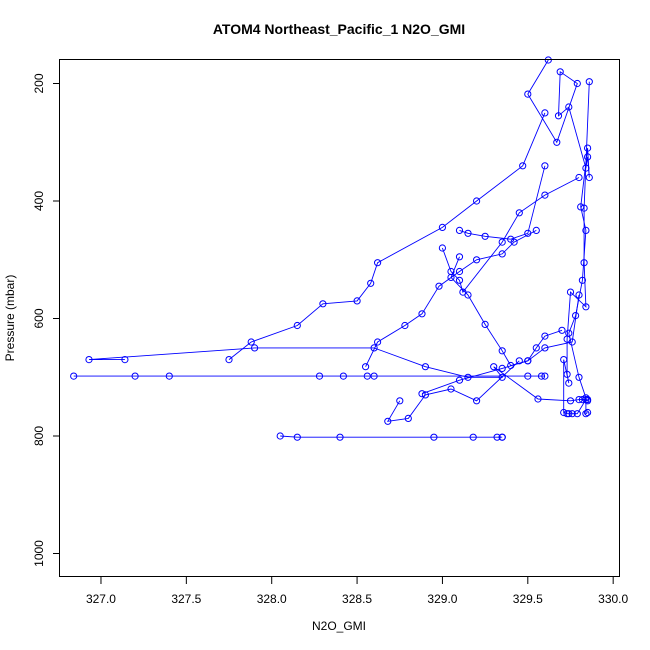  What do you see at coordinates (357, 599) in the screenshot?
I see `x-tick-label: 328.5` at bounding box center [357, 599].